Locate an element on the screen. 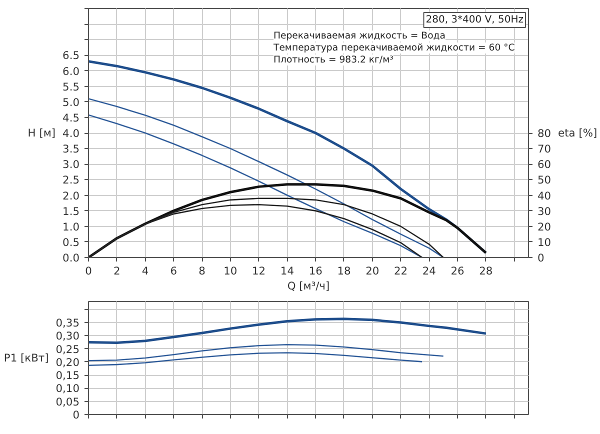 This screenshot has width=600, height=434. x-tick-label: 14 is located at coordinates (287, 271).